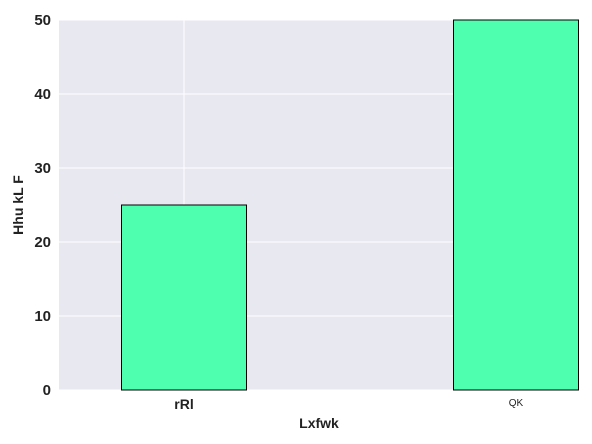 Image resolution: width=592 pixels, height=444 pixels. Describe the element at coordinates (42, 94) in the screenshot. I see `y-tick-label: 40` at that location.